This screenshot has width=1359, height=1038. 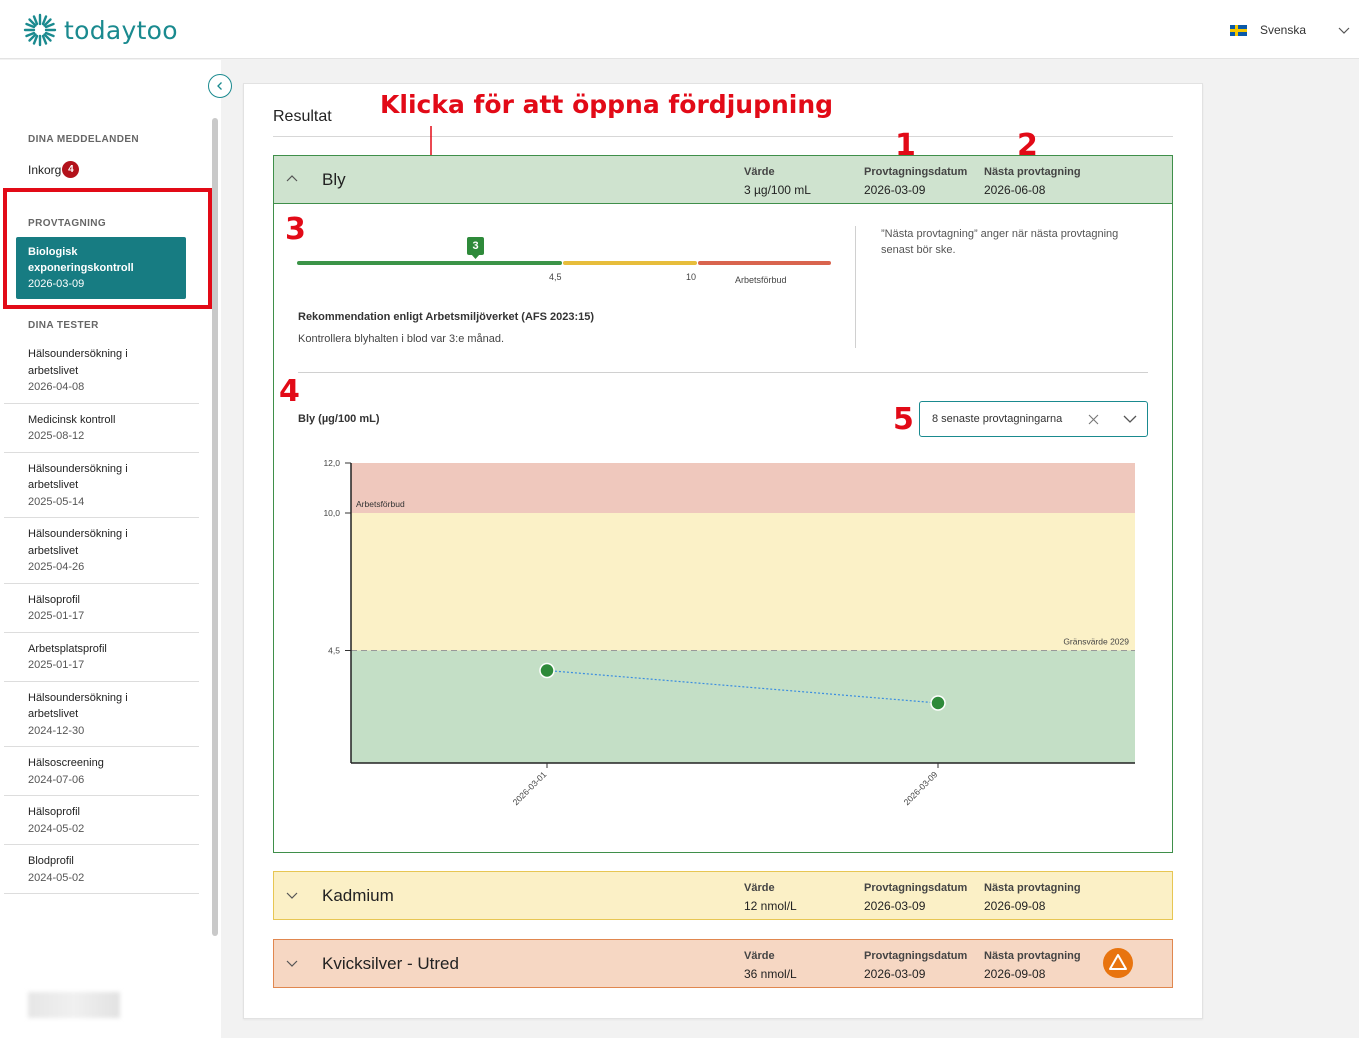 What do you see at coordinates (66, 763) in the screenshot?
I see `test-title: Hälsoscreening` at bounding box center [66, 763].